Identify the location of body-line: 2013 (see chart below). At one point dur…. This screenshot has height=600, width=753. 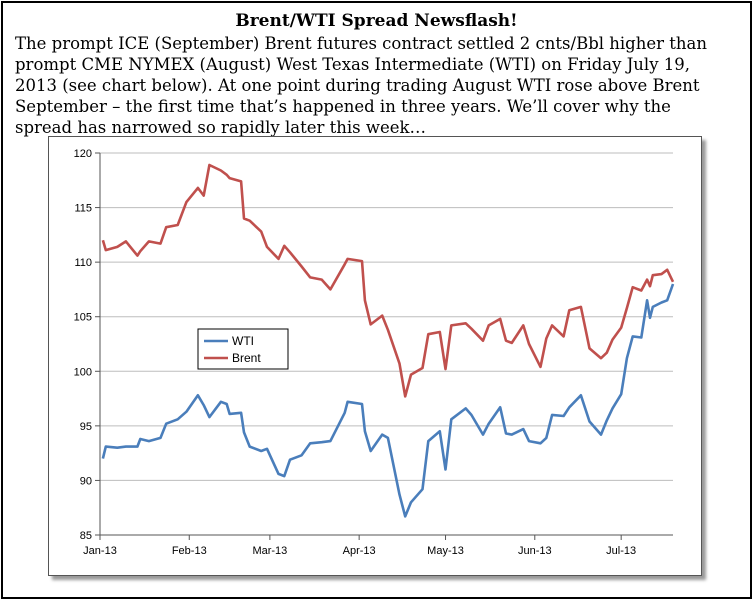
(357, 85).